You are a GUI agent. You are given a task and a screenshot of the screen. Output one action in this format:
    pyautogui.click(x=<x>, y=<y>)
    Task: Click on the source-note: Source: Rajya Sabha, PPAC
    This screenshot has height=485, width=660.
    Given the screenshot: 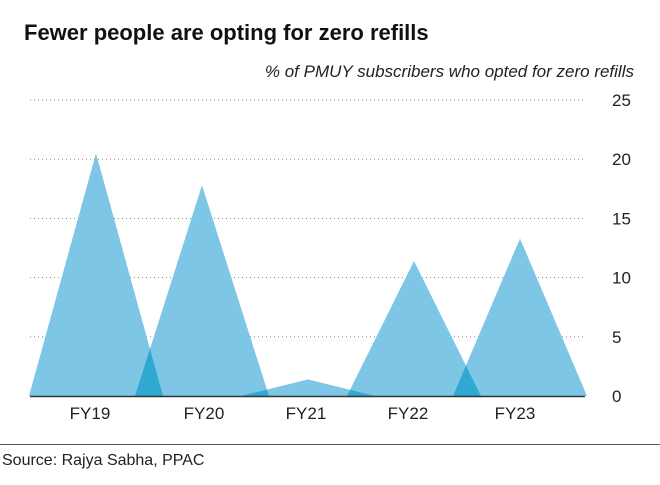 What is the action you would take?
    pyautogui.click(x=103, y=460)
    